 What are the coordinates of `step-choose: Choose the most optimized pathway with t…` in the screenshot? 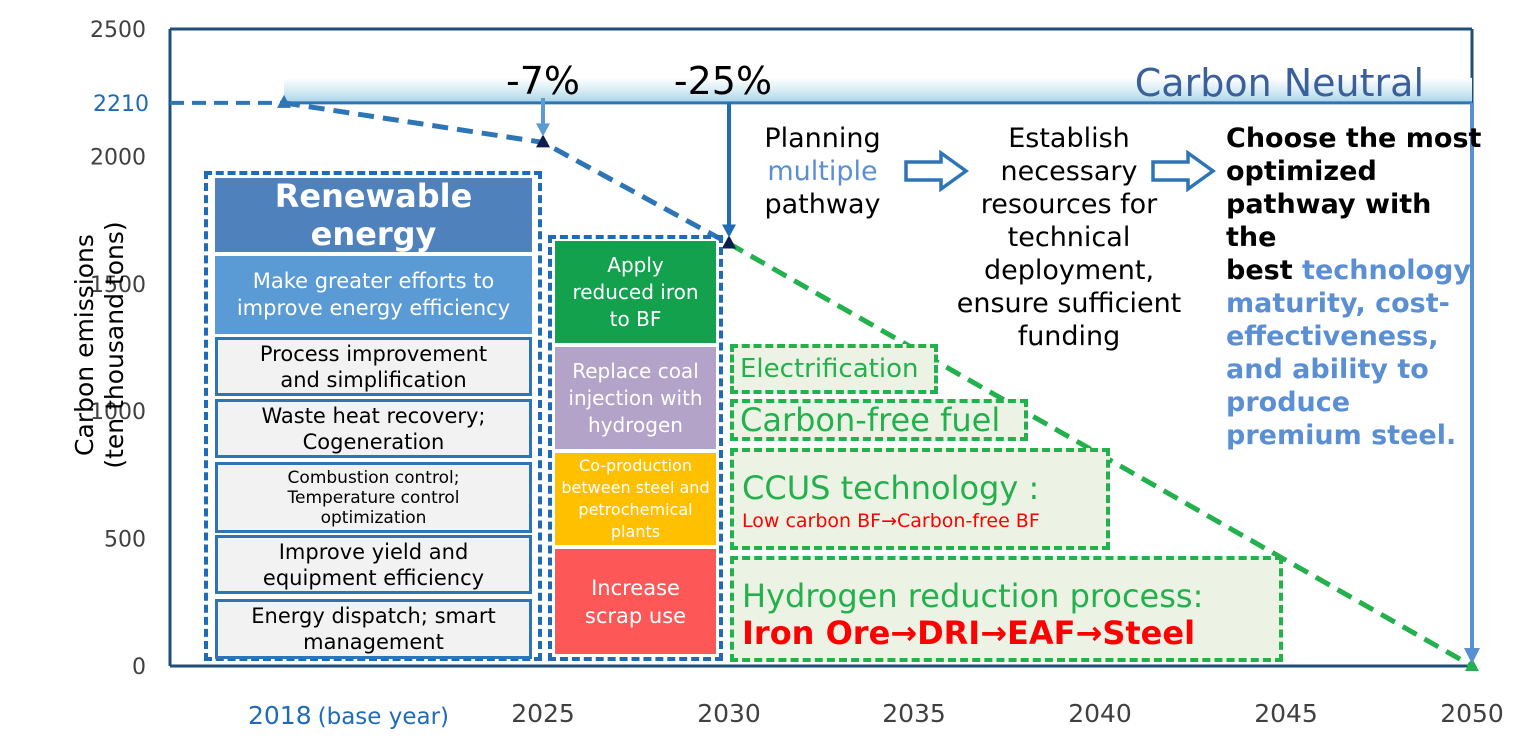 It's located at (1354, 287).